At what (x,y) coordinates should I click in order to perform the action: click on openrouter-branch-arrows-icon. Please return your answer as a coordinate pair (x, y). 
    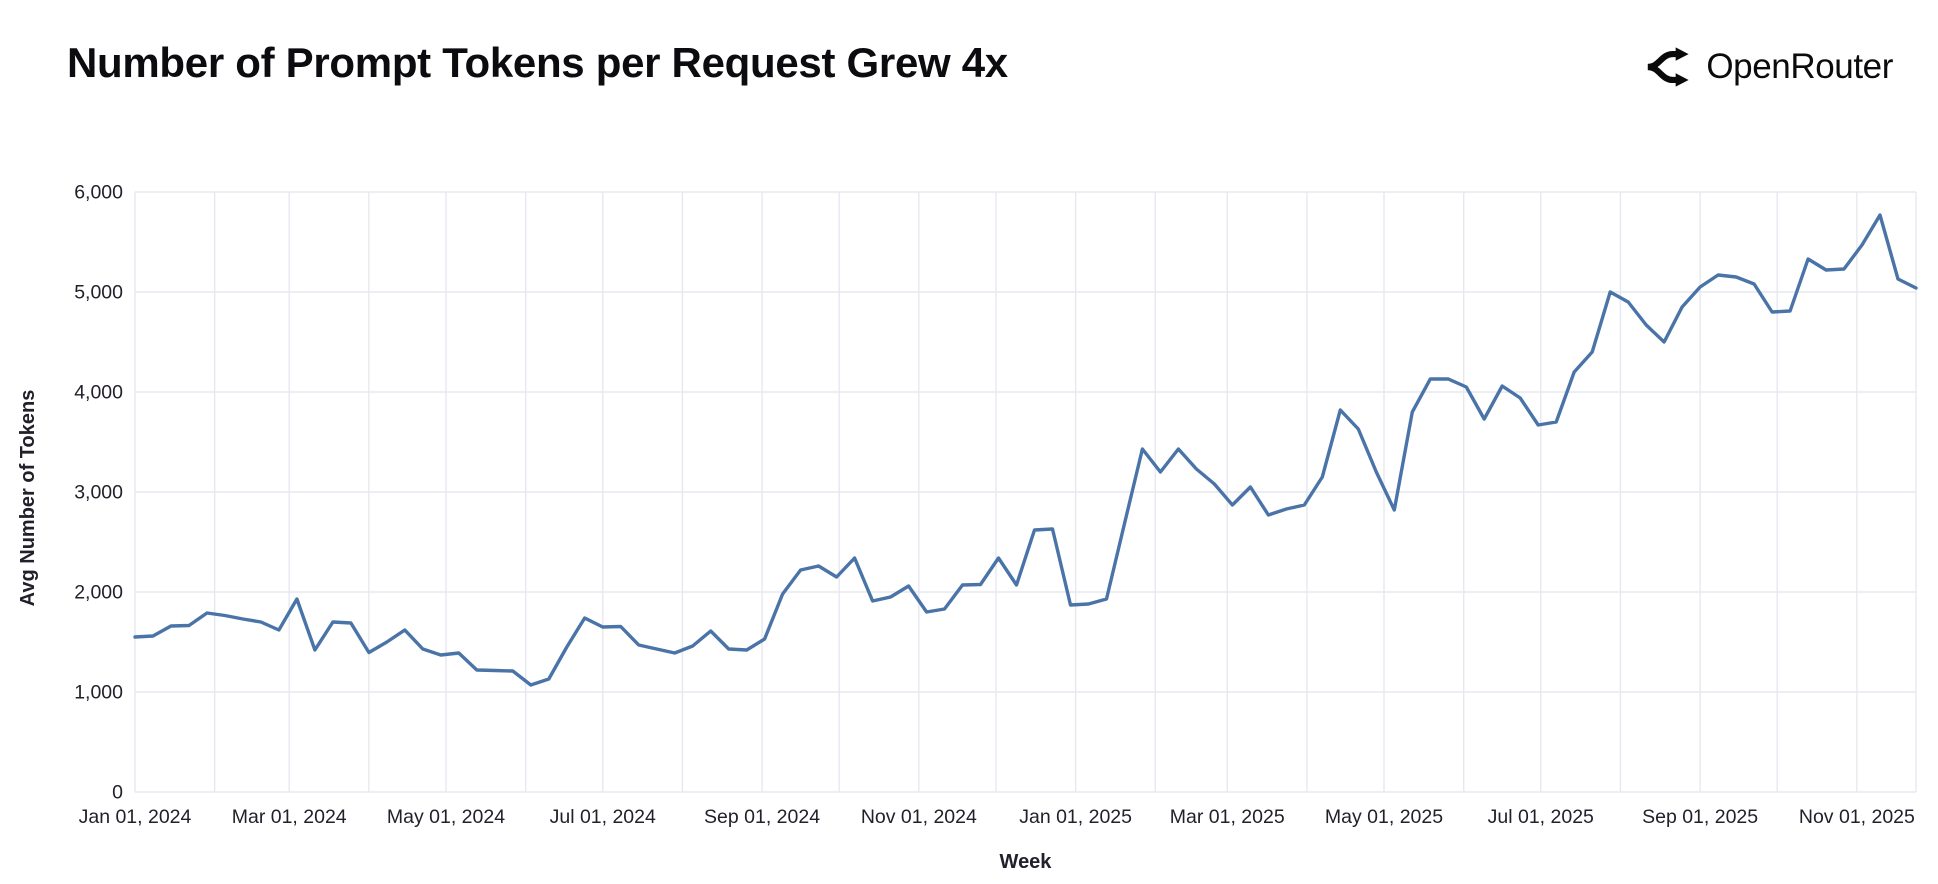
    Looking at the image, I should click on (1668, 67).